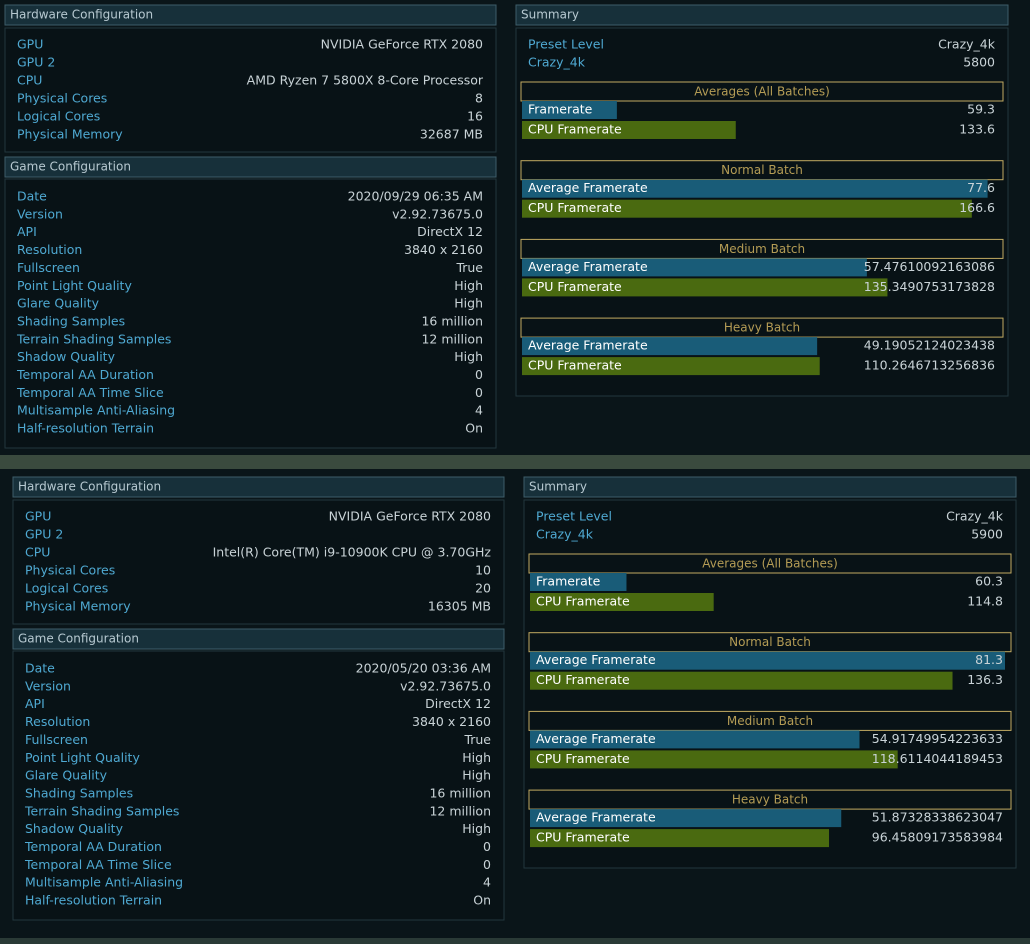 The image size is (1030, 944). What do you see at coordinates (402, 44) in the screenshot?
I see `row-value: NVIDIA GeForce RTX 2080` at bounding box center [402, 44].